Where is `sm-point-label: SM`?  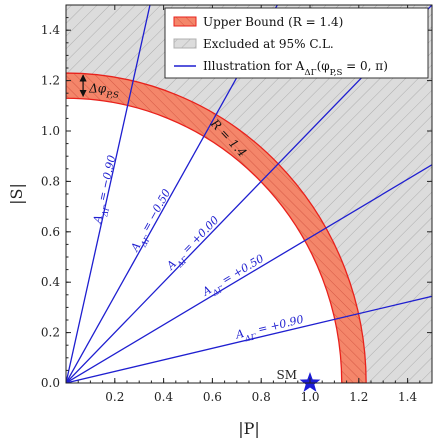
sm-point-label: SM is located at coordinates (286, 375).